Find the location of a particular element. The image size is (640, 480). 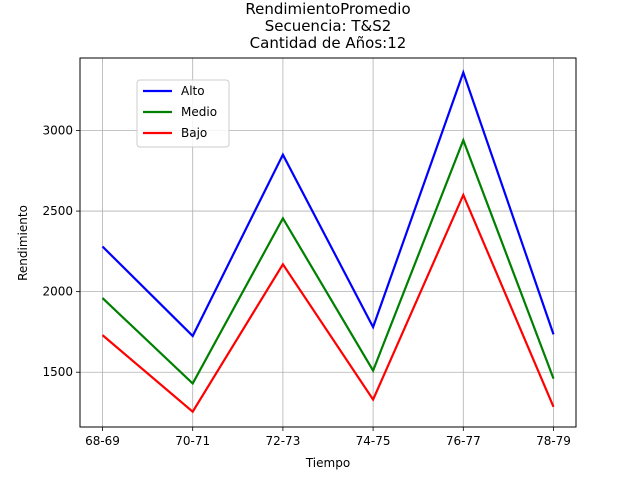

y-tick-label: 1500 is located at coordinates (57, 372).